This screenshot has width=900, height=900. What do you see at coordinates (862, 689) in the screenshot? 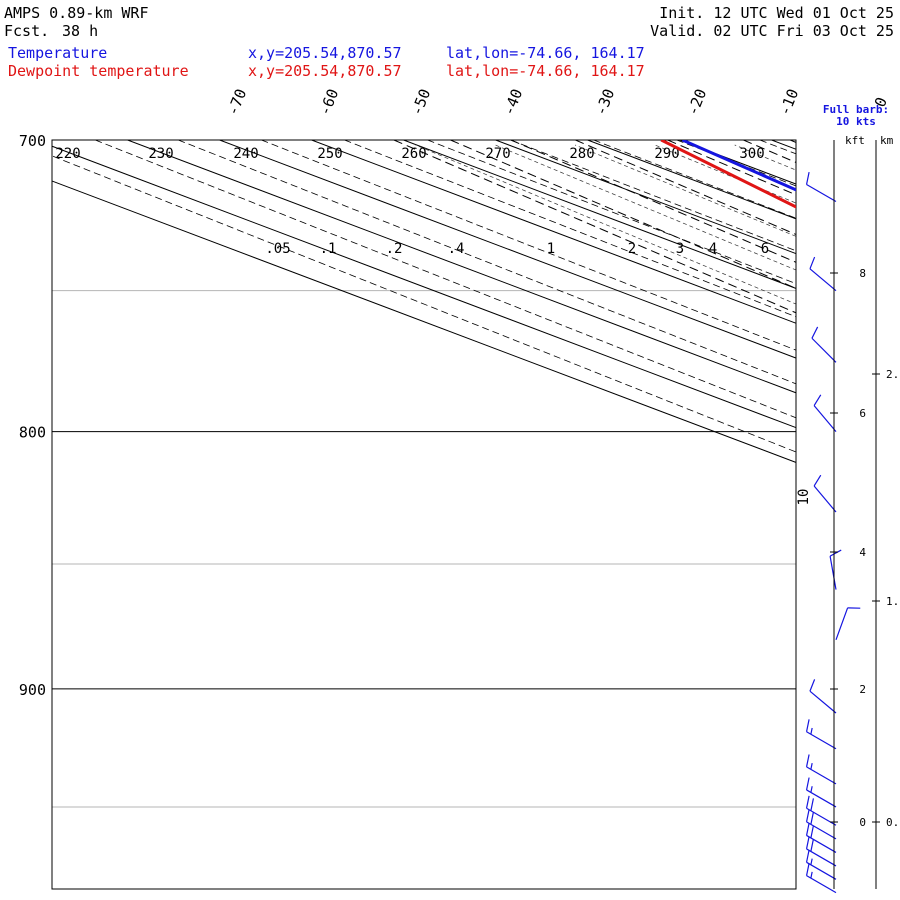
I see `kft-tick-label: 2` at bounding box center [862, 689].